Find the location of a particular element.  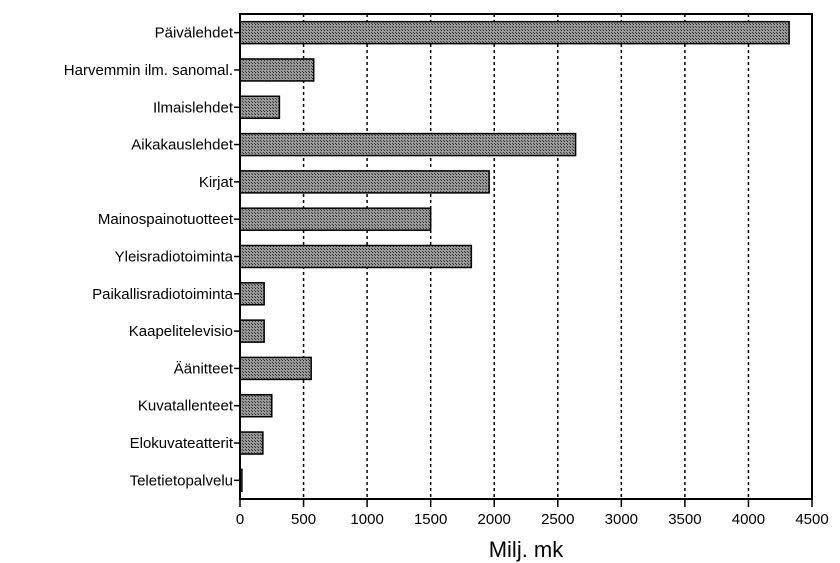

x-tick-label: 1000 is located at coordinates (366, 519).